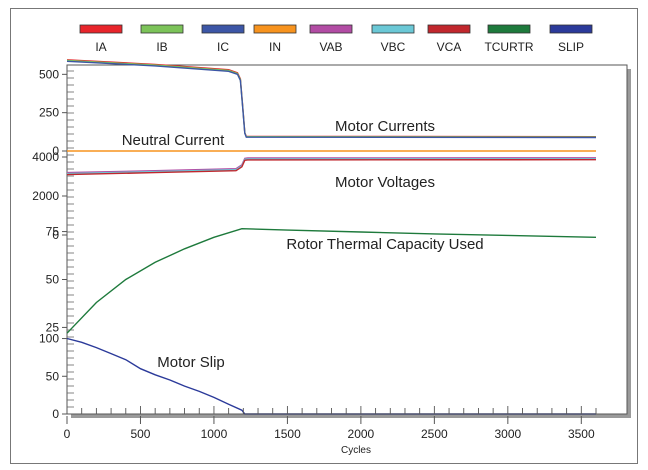 Image resolution: width=648 pixels, height=470 pixels. What do you see at coordinates (385, 182) in the screenshot?
I see `annotation-motor-voltages: Motor Voltages` at bounding box center [385, 182].